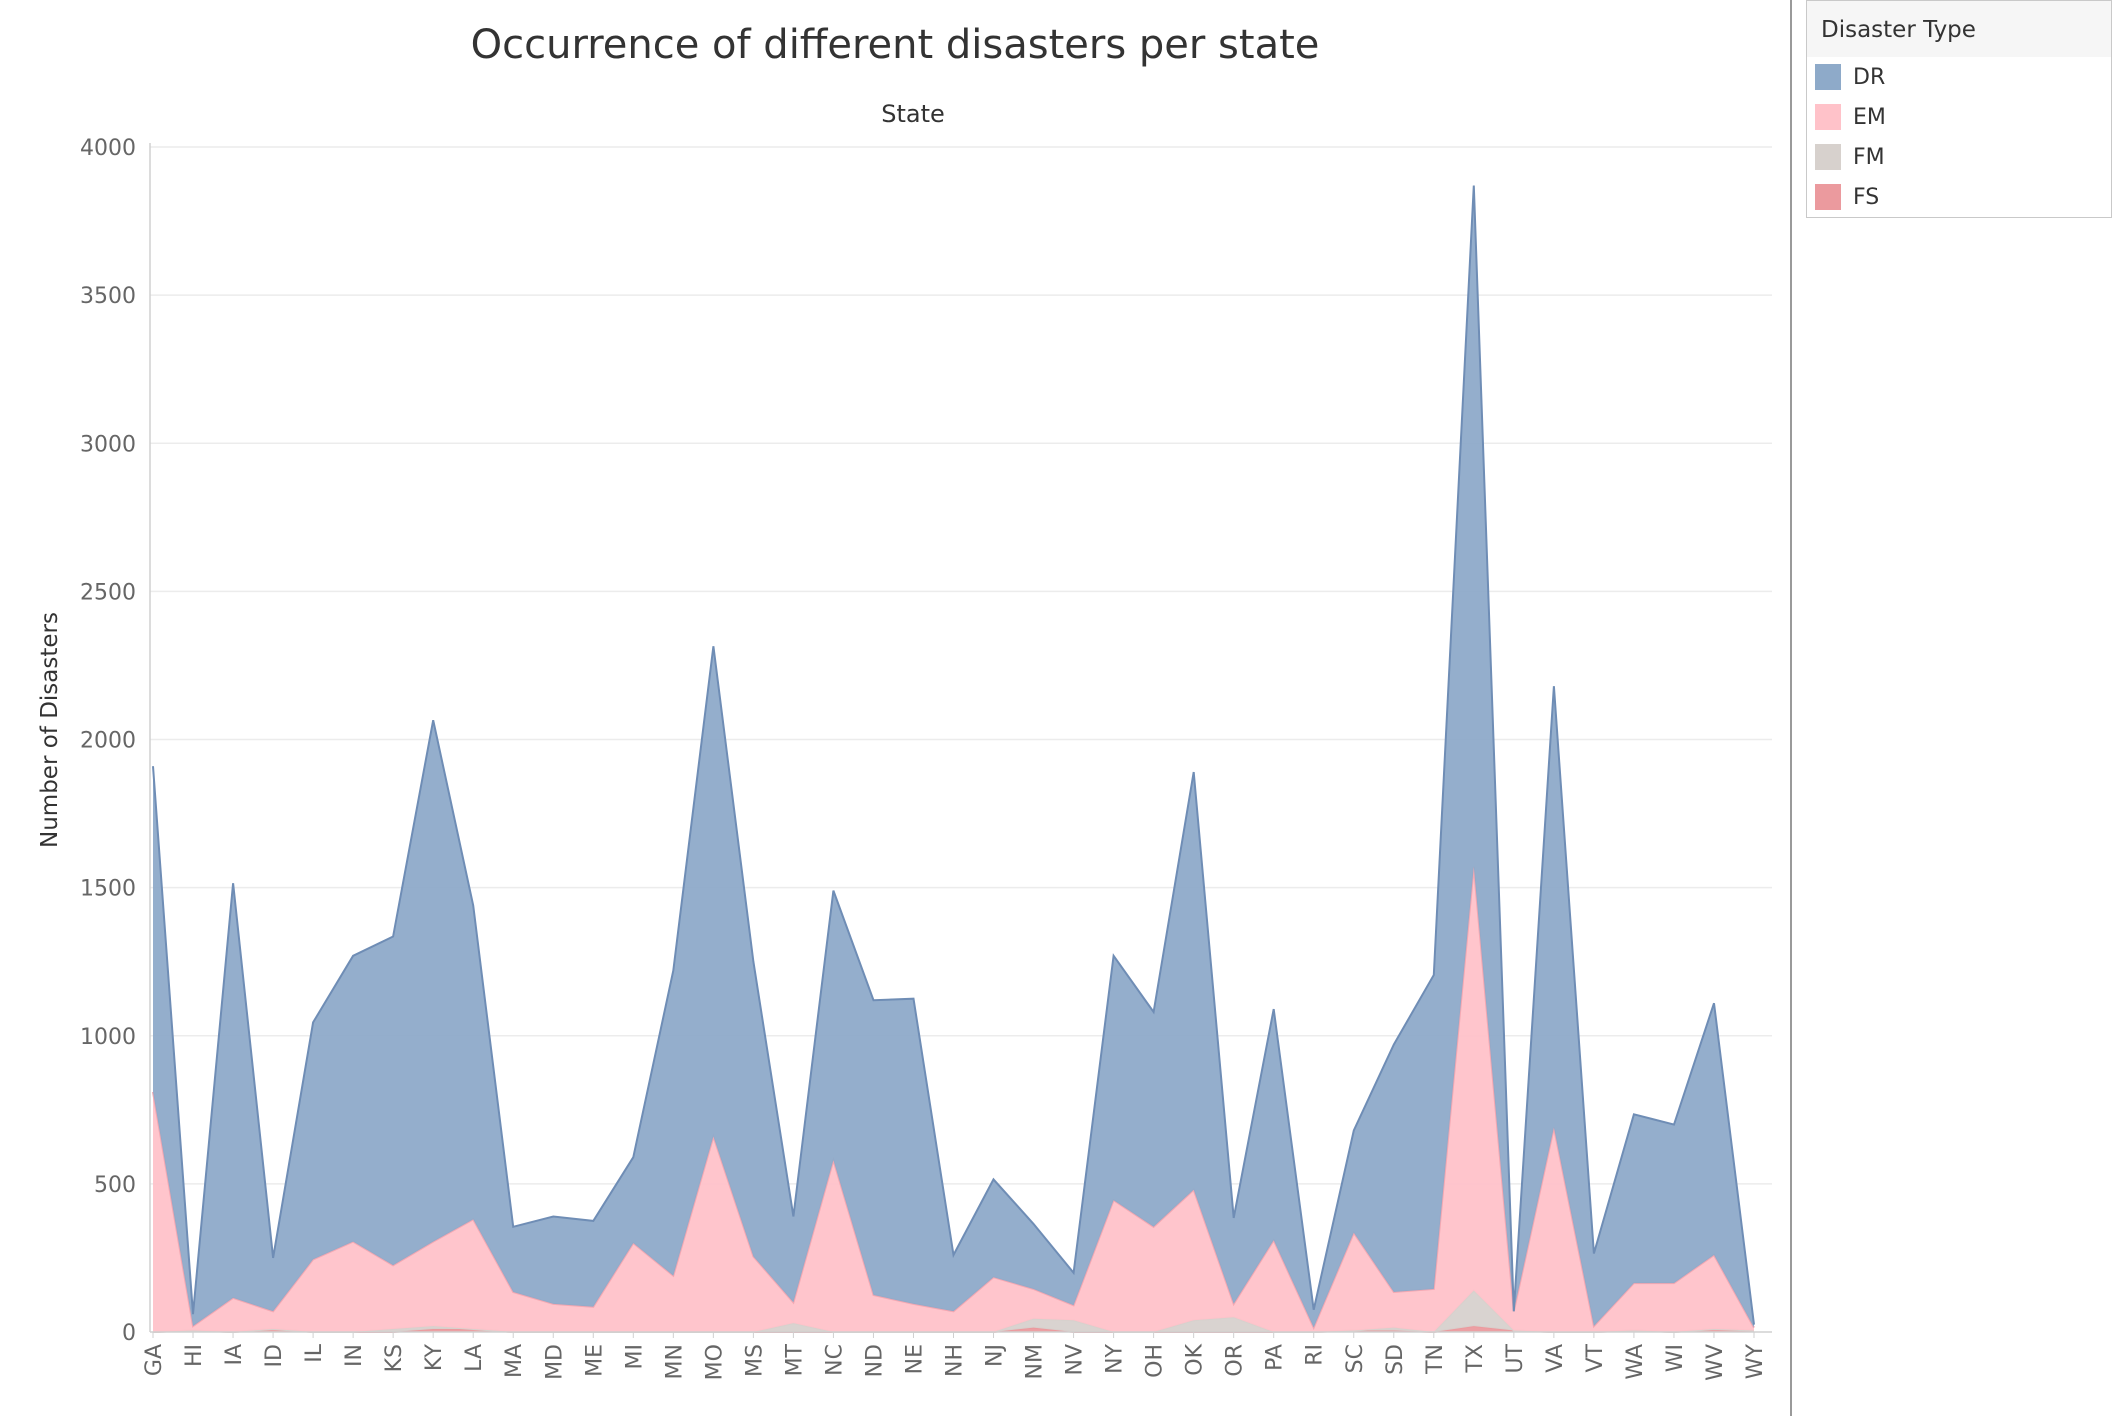 Image resolution: width=2120 pixels, height=1416 pixels. Describe the element at coordinates (955, 1360) in the screenshot. I see `x-tick-label-nh: NH` at that location.